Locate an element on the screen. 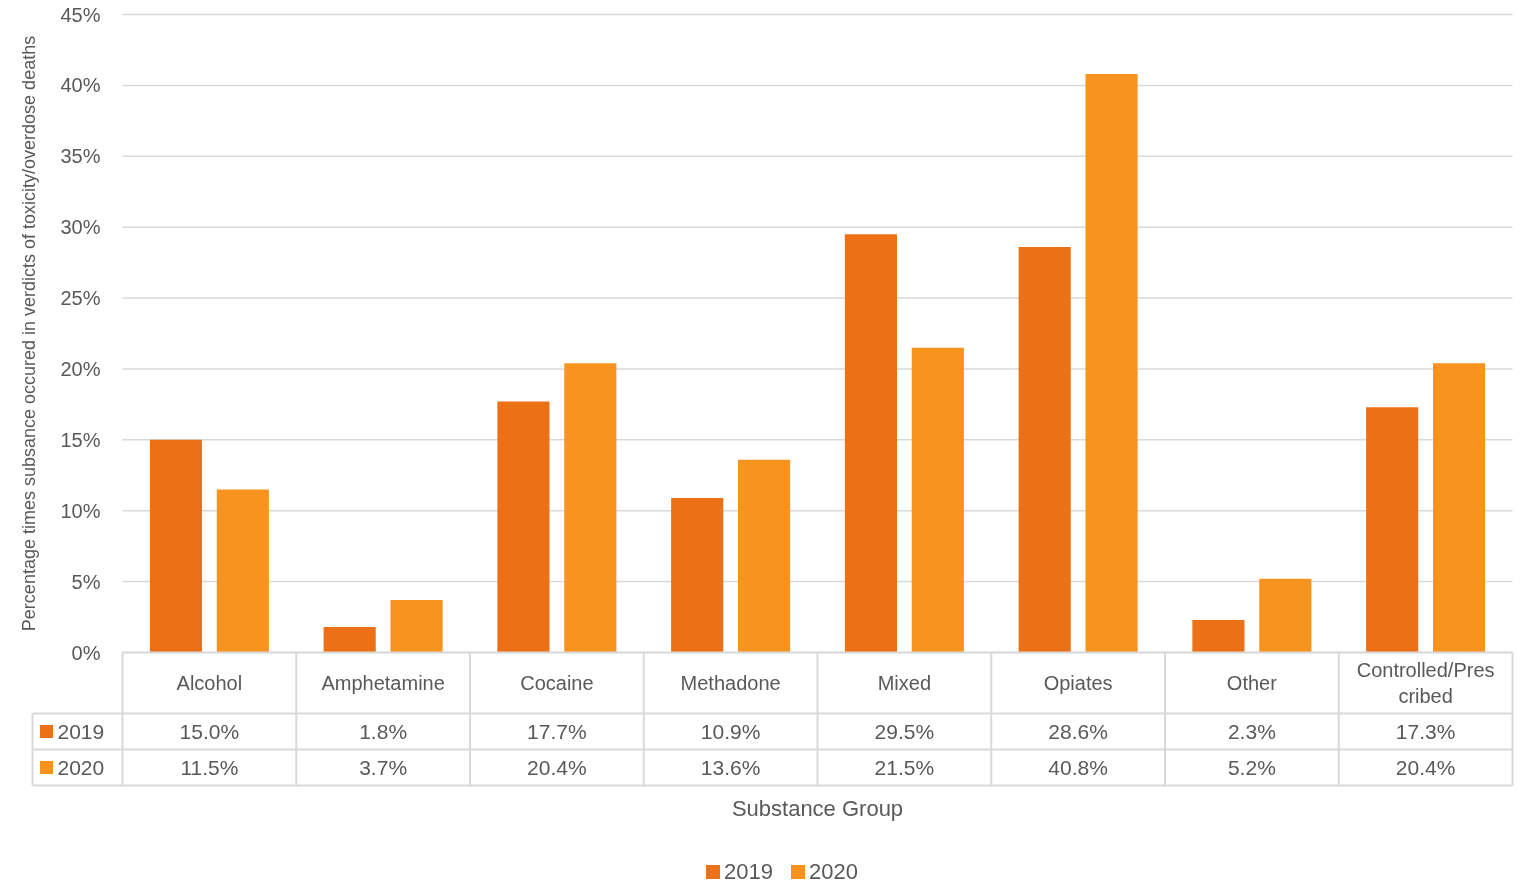  x-tick-label: Opiates is located at coordinates (1078, 683).